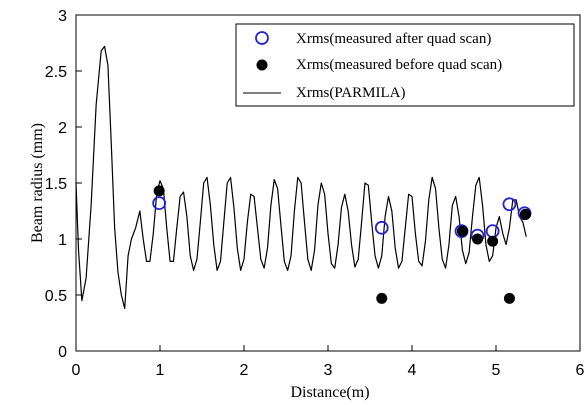 Image resolution: width=585 pixels, height=405 pixels. I want to click on x-tick-label: 3, so click(328, 370).